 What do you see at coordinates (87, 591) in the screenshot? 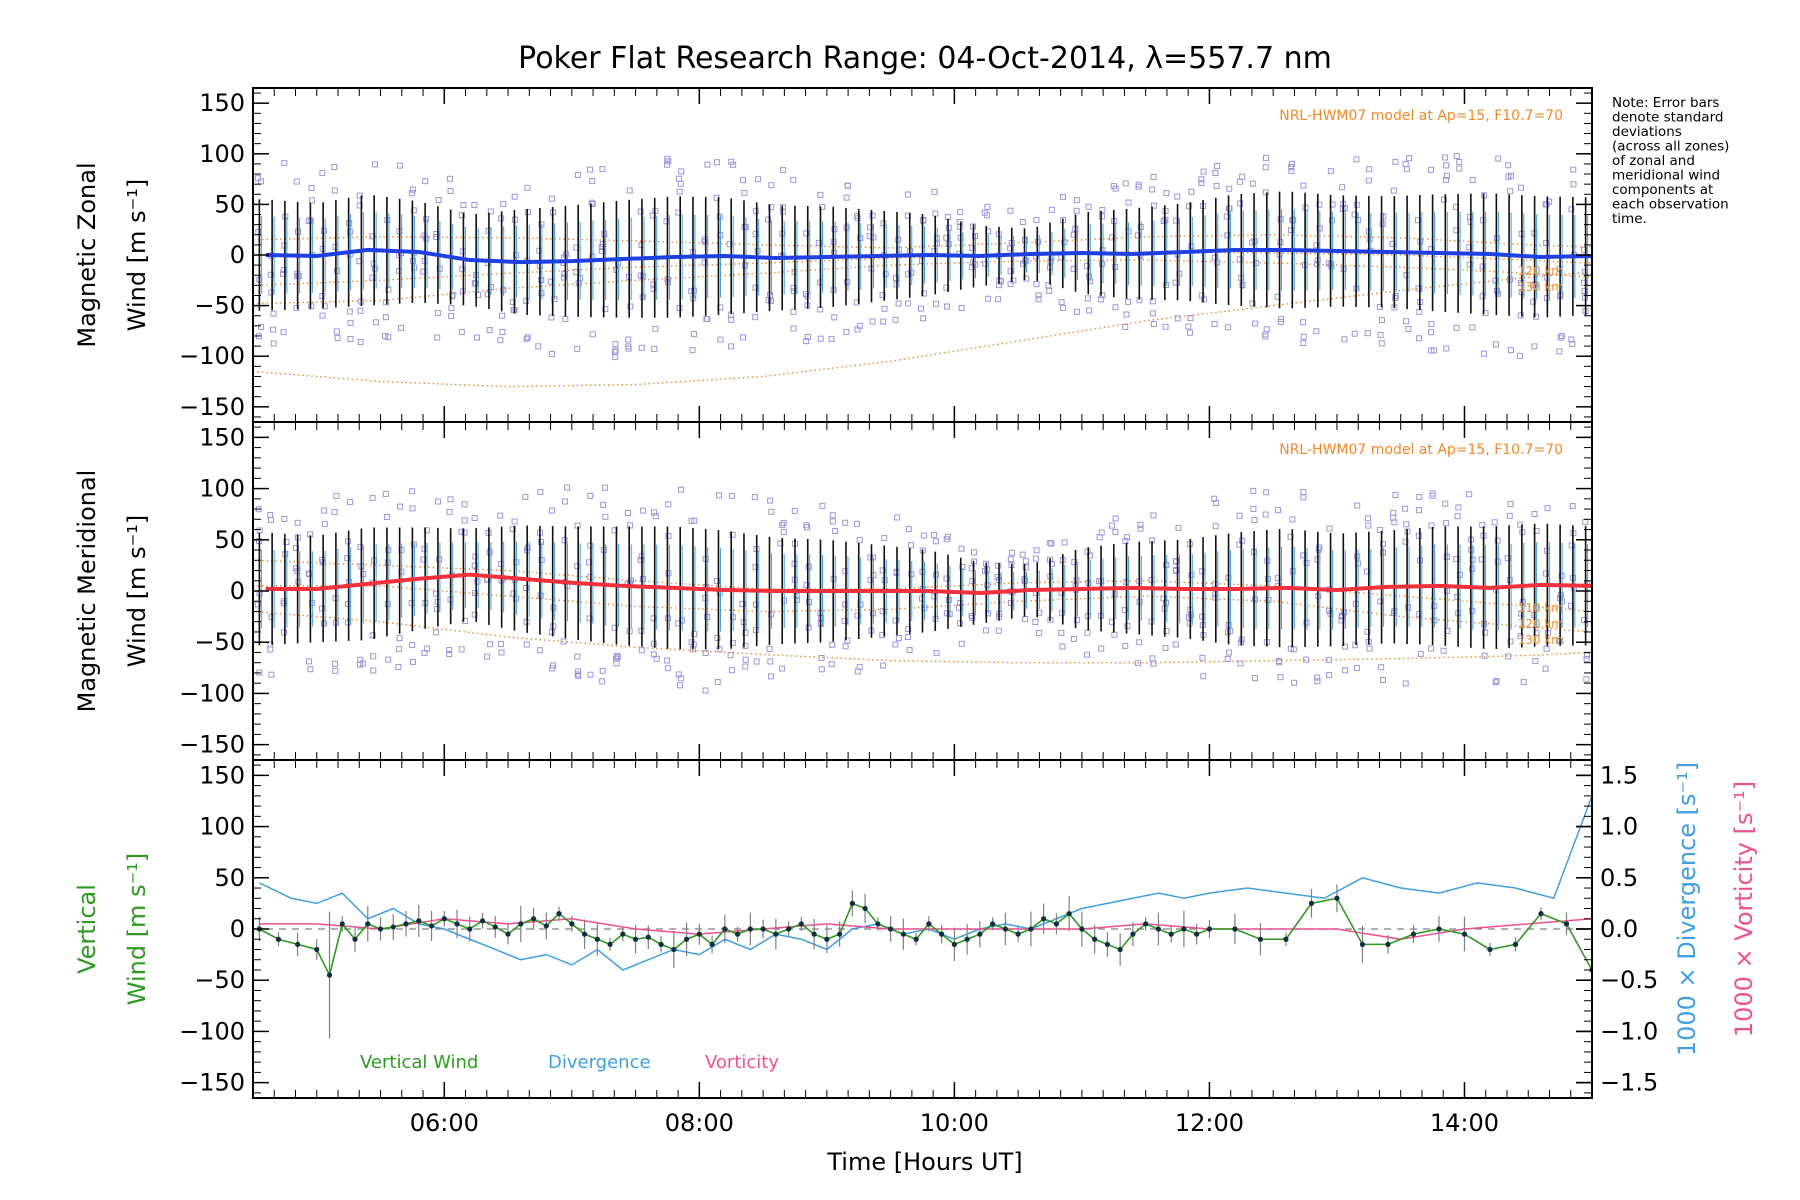
I see `y-axis-label: Magnetic Meridional` at bounding box center [87, 591].